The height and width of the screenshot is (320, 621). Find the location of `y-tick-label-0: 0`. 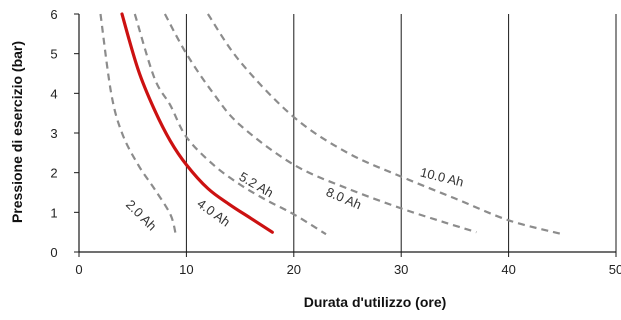

y-tick-label-0: 0 is located at coordinates (53, 252).